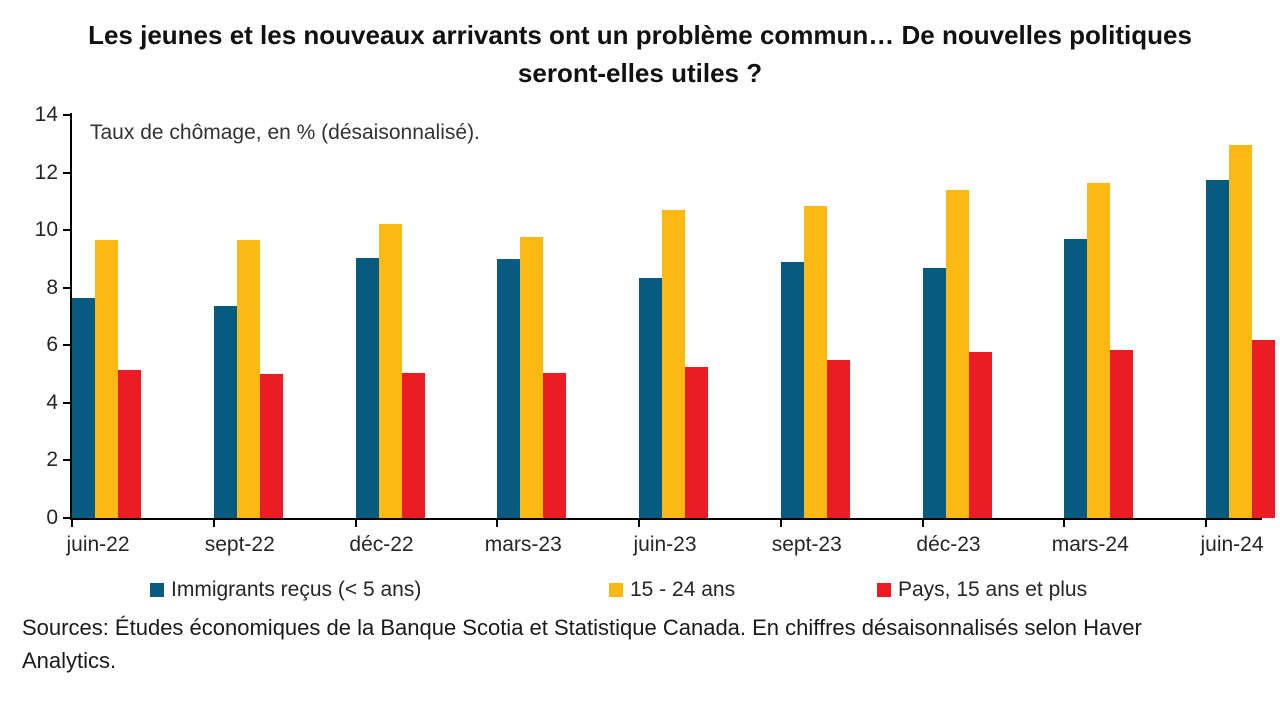  What do you see at coordinates (1090, 544) in the screenshot?
I see `x-axis-label-mars-24: mars-24` at bounding box center [1090, 544].